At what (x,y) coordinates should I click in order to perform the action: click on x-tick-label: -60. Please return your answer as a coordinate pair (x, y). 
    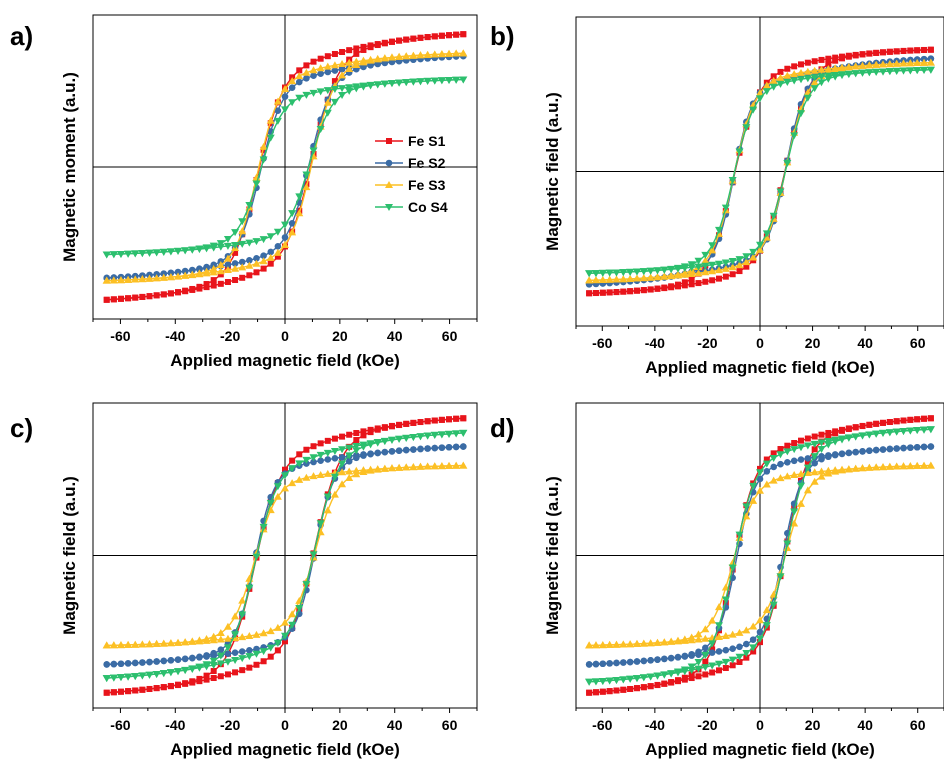
    Looking at the image, I should click on (120, 336).